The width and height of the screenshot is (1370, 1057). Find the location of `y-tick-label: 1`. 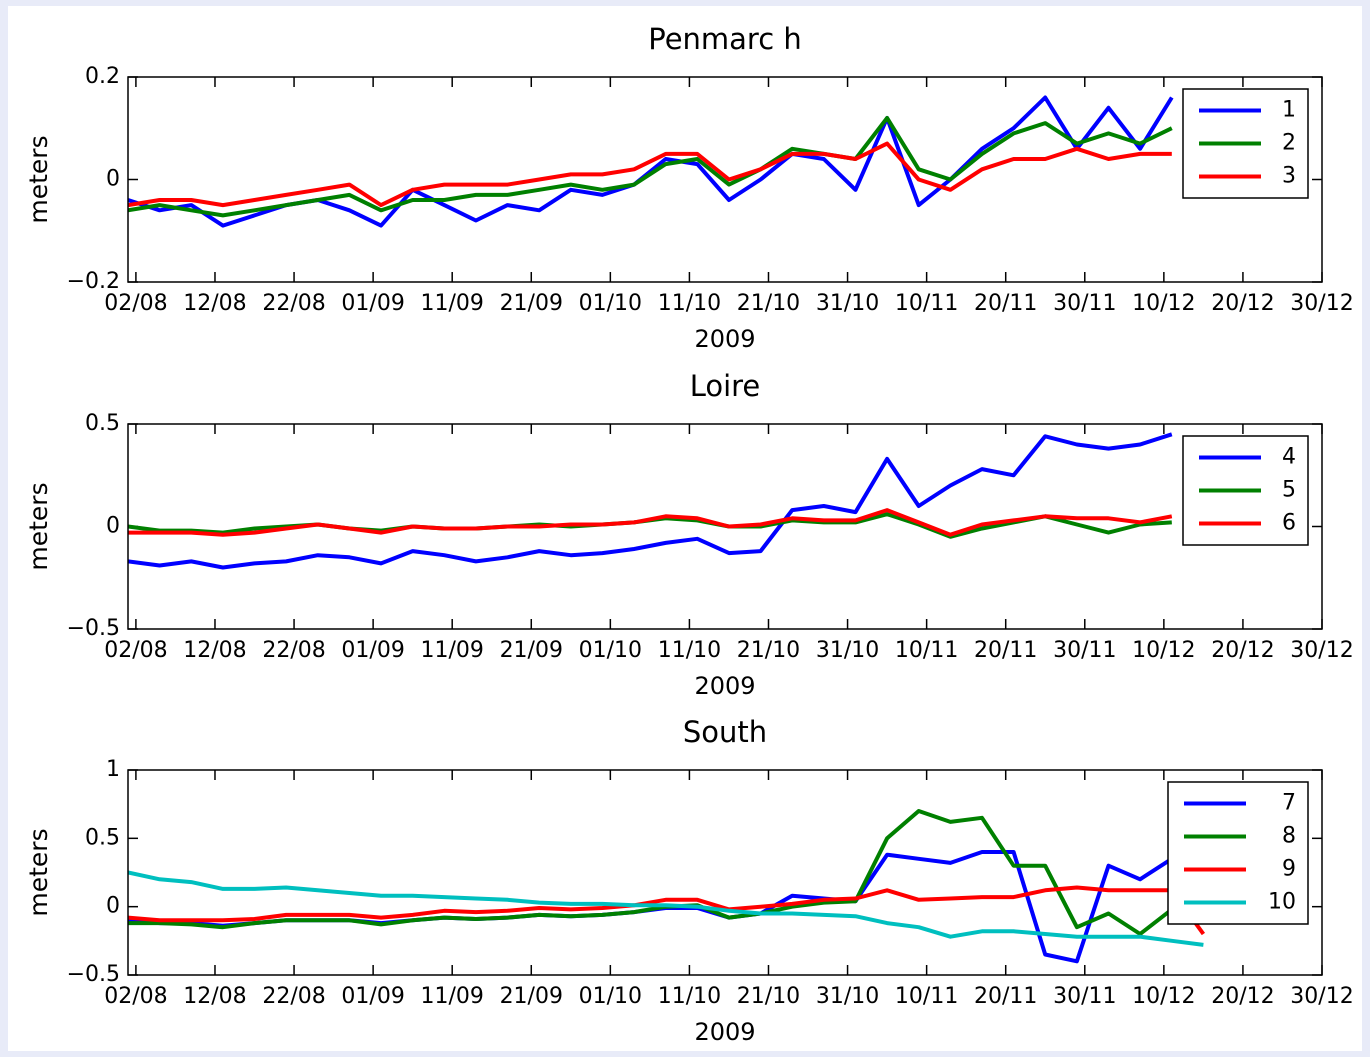

y-tick-label: 1 is located at coordinates (113, 769).